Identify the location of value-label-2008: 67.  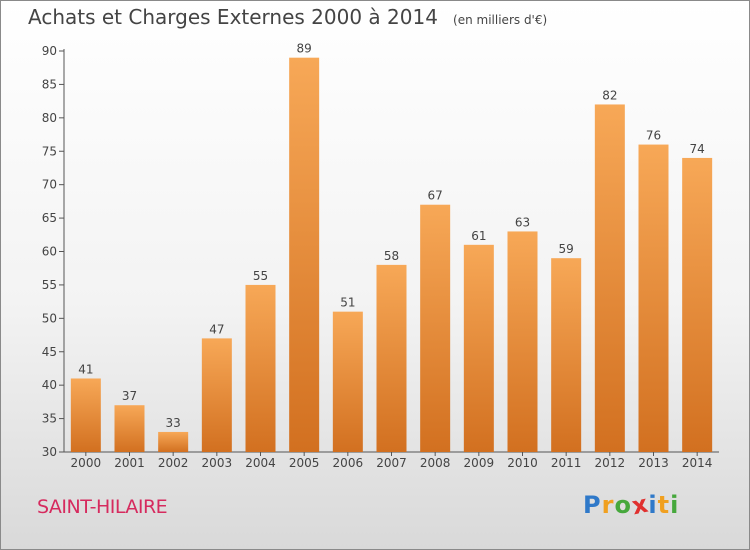
(435, 196).